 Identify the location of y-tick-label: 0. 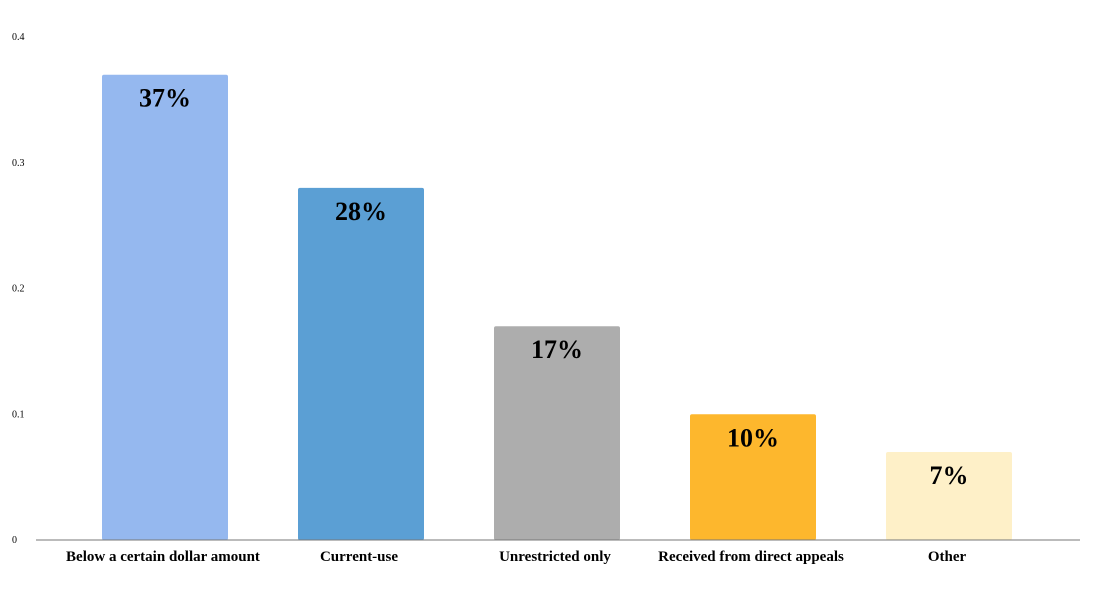
(14, 540).